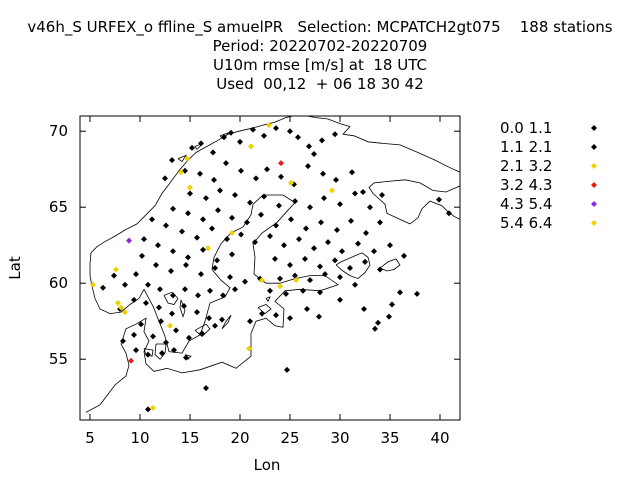 Image resolution: width=640 pixels, height=480 pixels. What do you see at coordinates (526, 223) in the screenshot?
I see `legend-label: 5.4 6.4` at bounding box center [526, 223].